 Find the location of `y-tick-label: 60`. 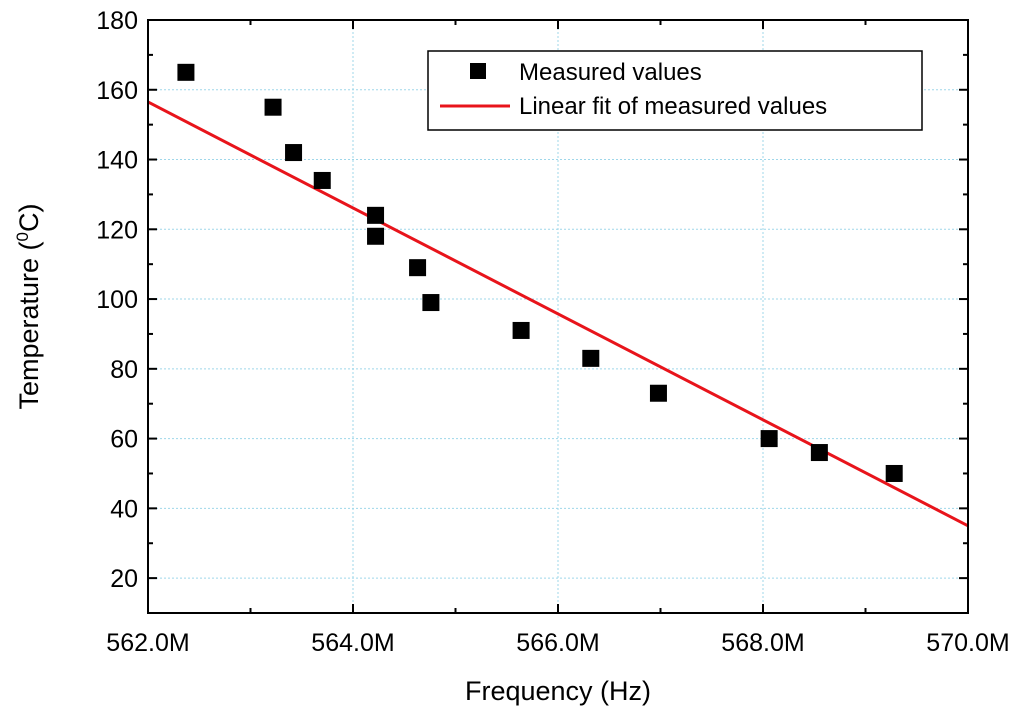

y-tick-label: 60 is located at coordinates (124, 440).